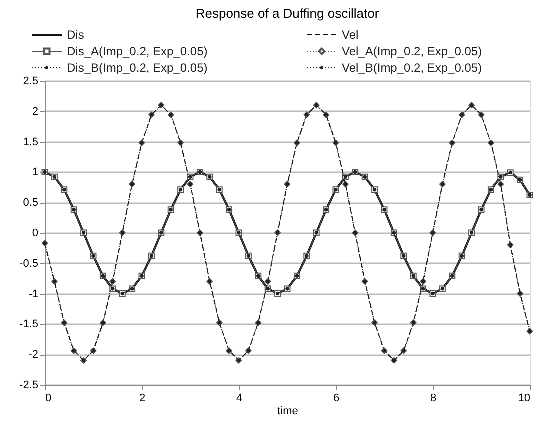  I want to click on x-tick-label: 6, so click(336, 398).